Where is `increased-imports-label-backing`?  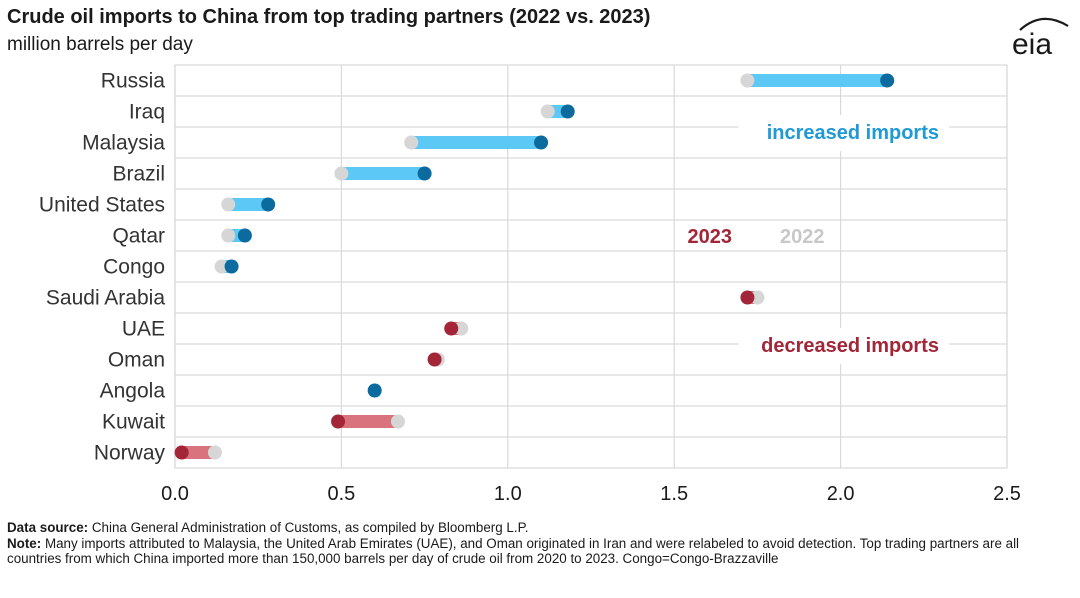
increased-imports-label-backing is located at coordinates (843, 133).